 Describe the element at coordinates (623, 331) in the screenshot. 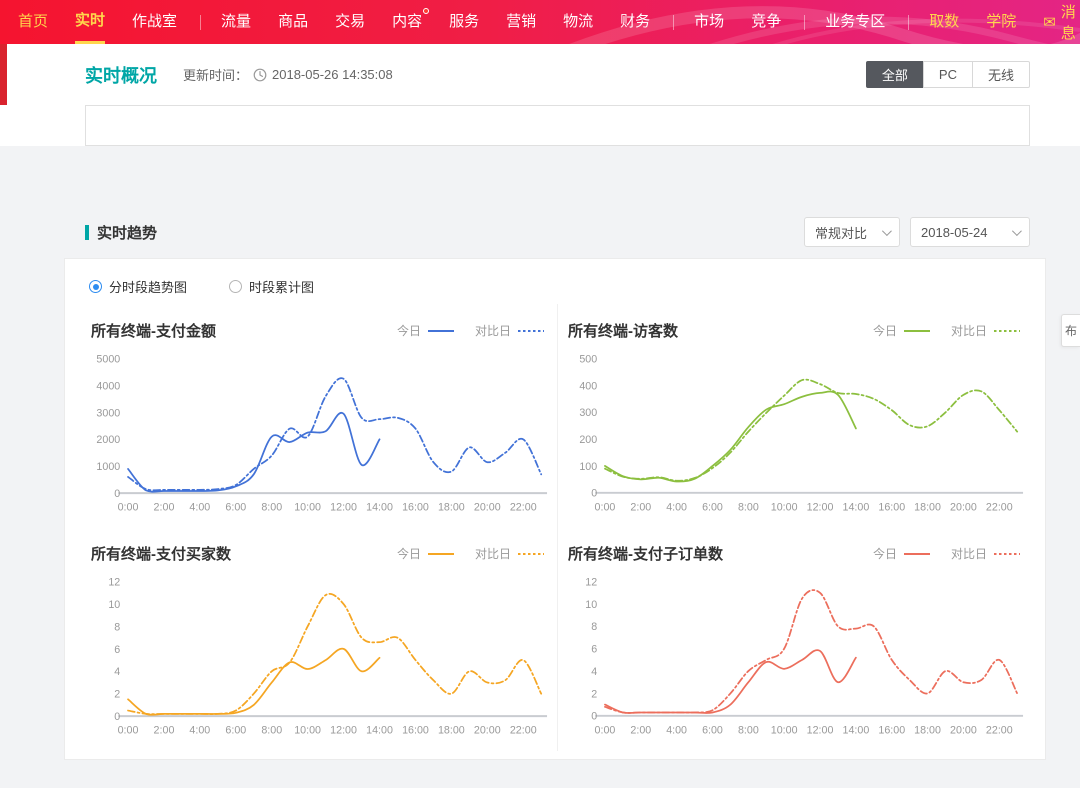

I see `chart-title: 所有终端-访客数` at that location.